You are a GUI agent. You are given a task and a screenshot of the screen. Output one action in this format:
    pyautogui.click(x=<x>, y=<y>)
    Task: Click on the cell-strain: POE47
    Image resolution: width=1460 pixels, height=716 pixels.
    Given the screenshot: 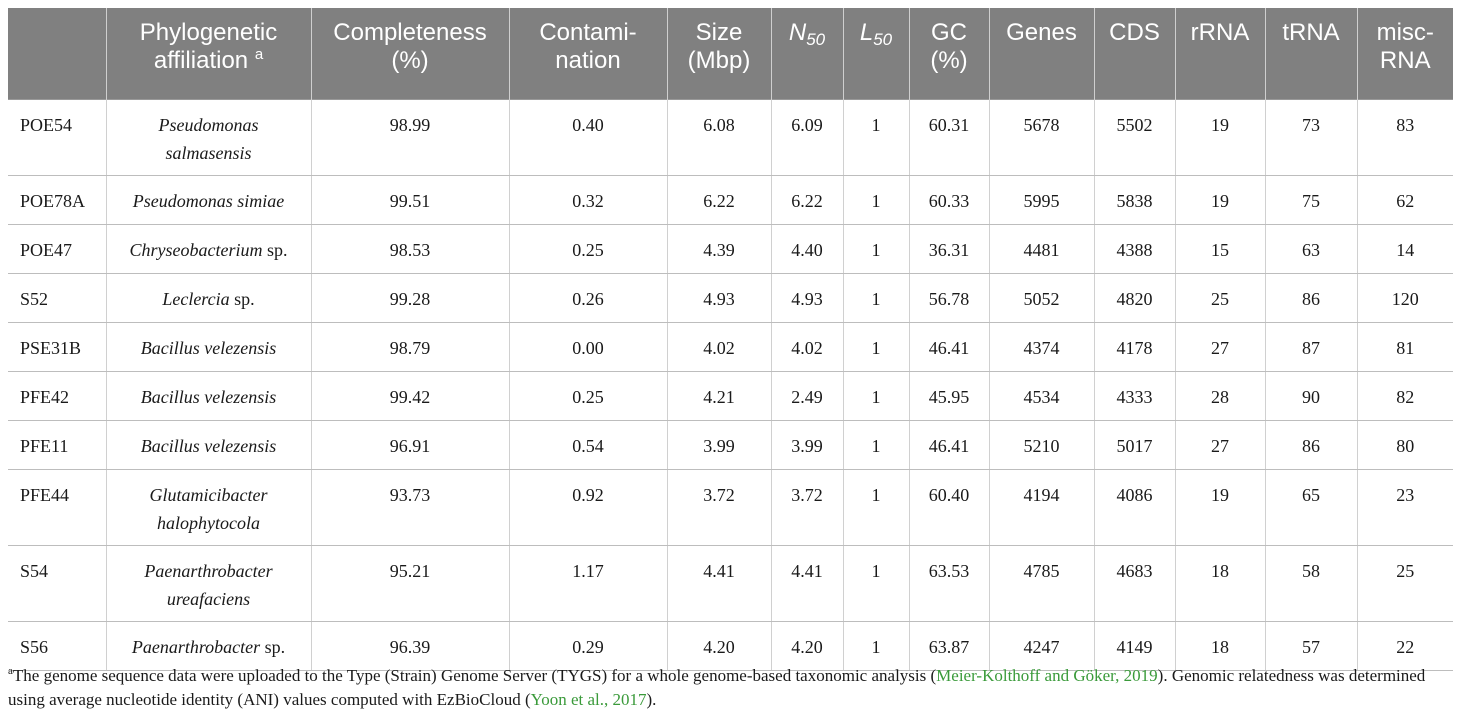 What is the action you would take?
    pyautogui.click(x=57, y=249)
    